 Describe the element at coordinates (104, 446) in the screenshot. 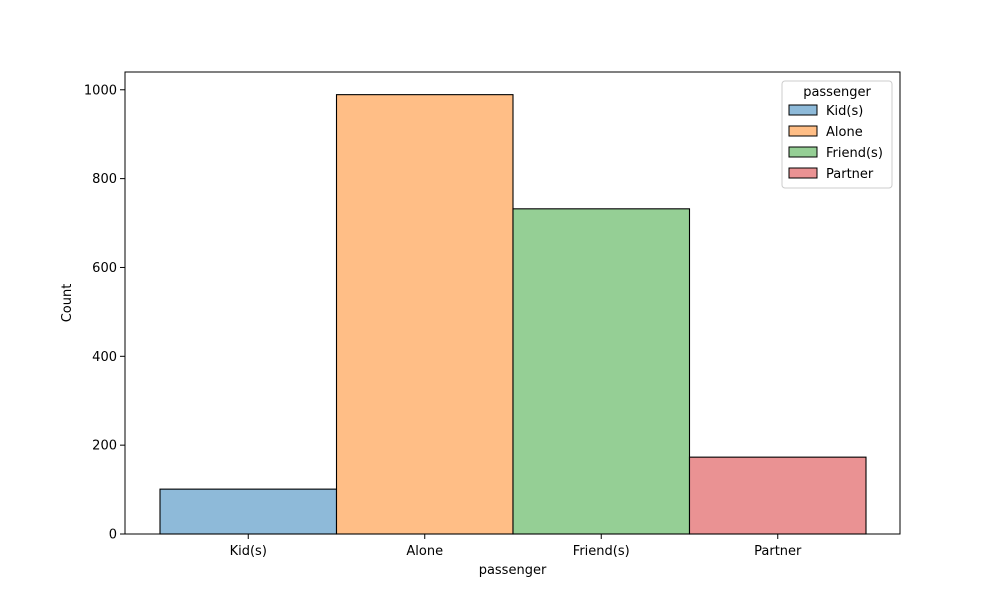

I see `y-tick-label: 200` at that location.